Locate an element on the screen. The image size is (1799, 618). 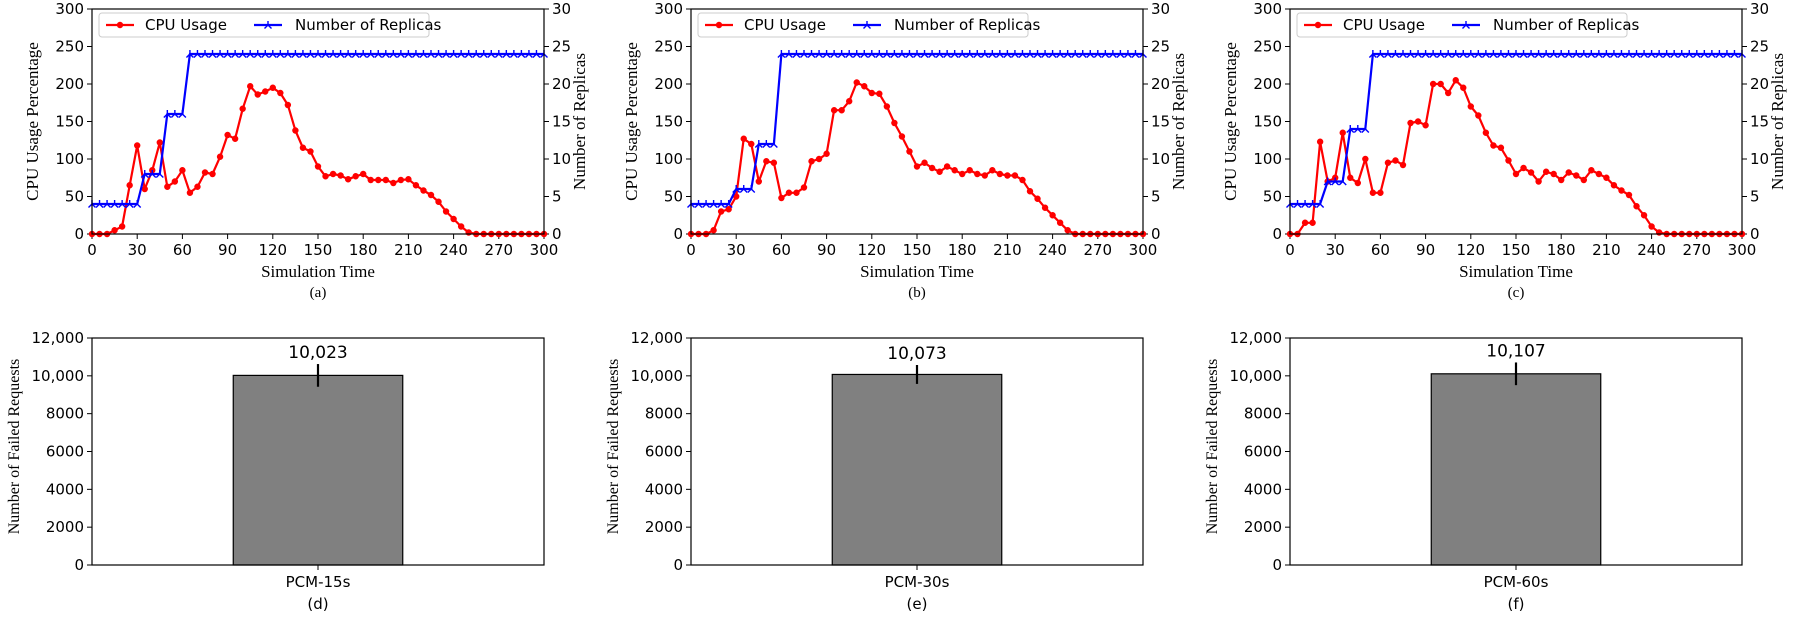
y2-tick-label: 0 is located at coordinates (1755, 234).